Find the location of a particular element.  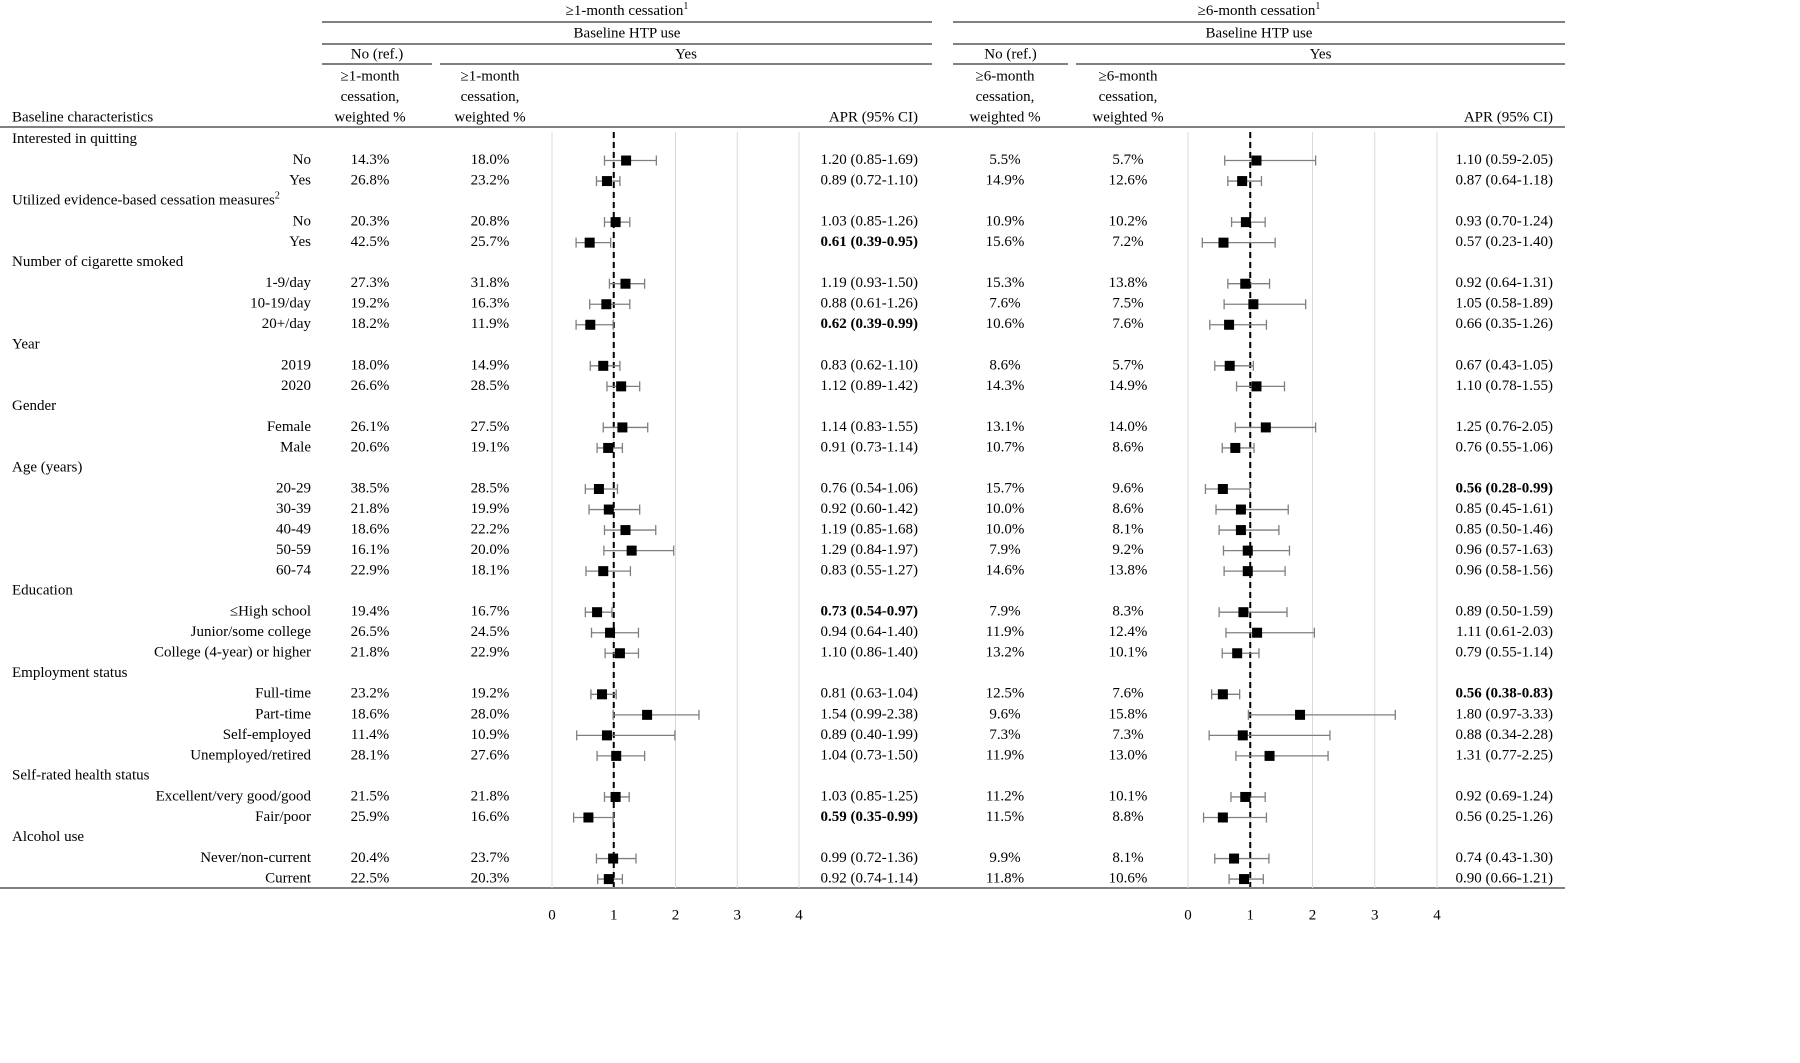

cell-no: 22.5% is located at coordinates (370, 879).